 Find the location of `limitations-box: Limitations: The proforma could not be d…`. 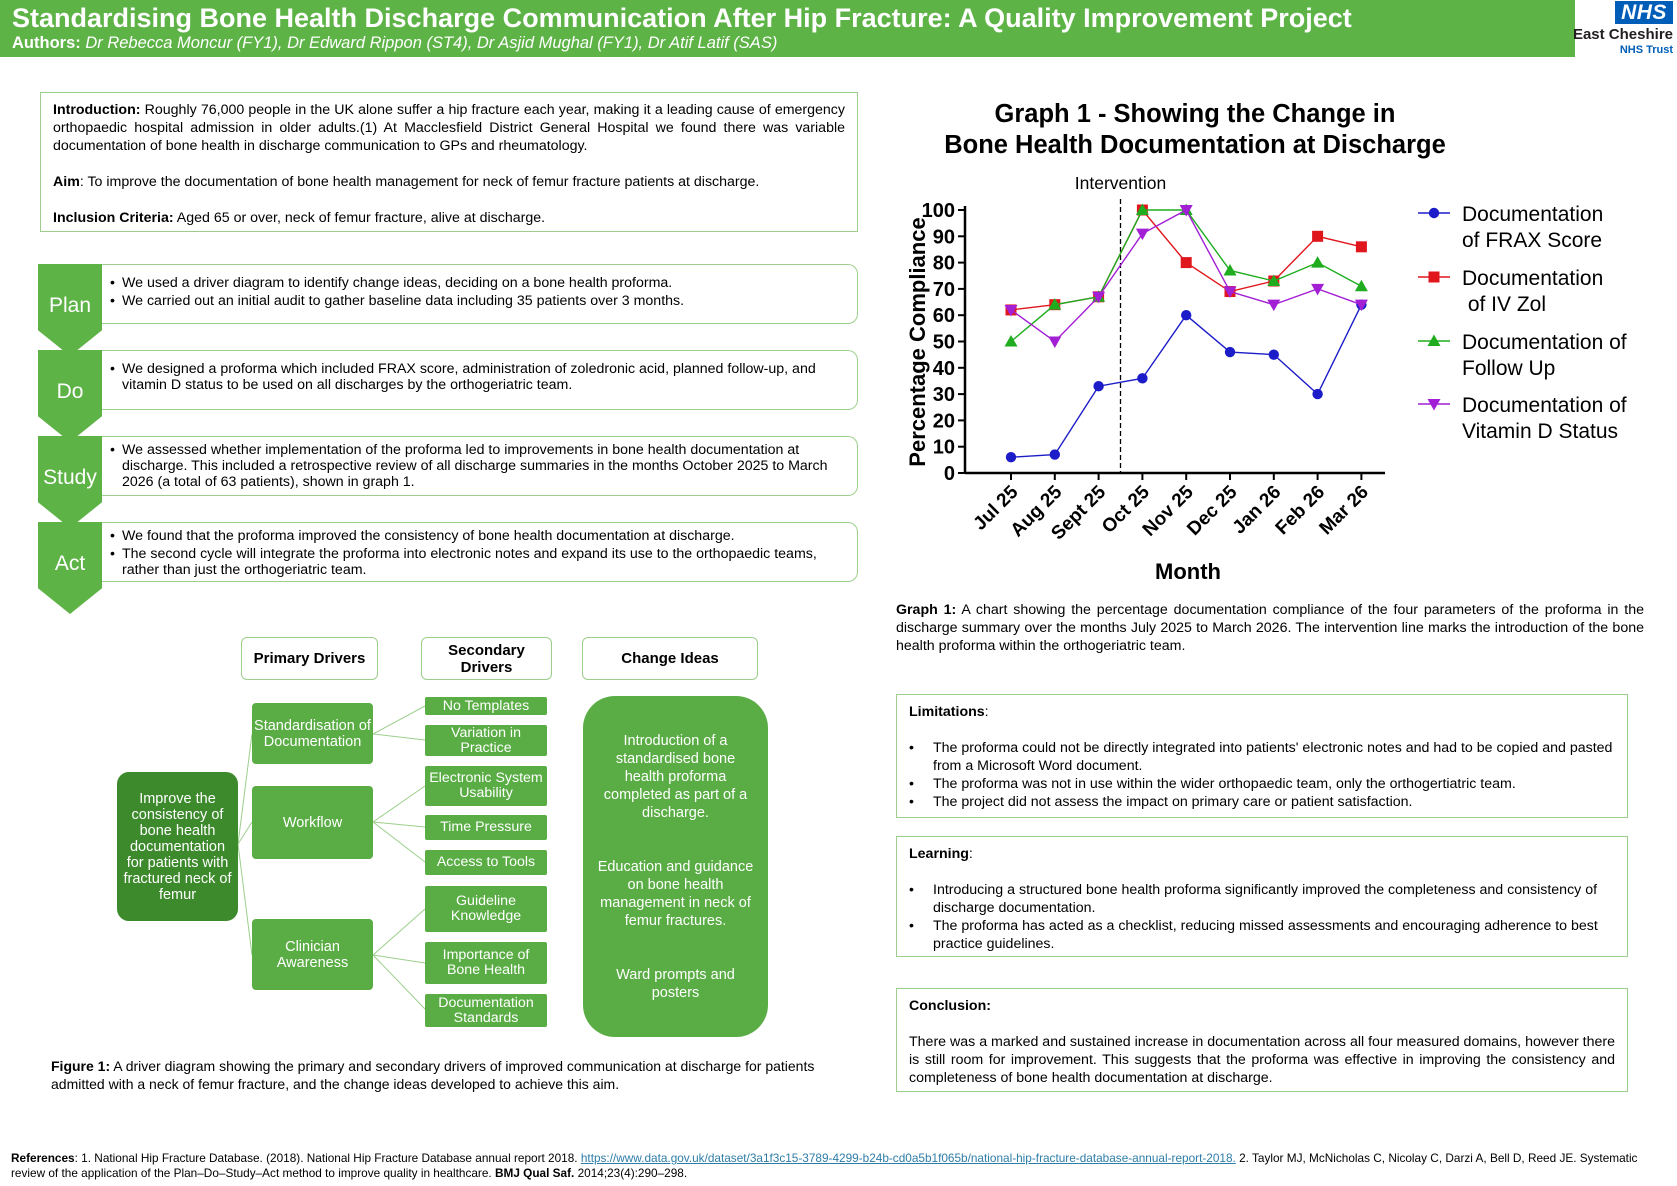

limitations-box: Limitations: The proforma could not be d… is located at coordinates (1262, 756).